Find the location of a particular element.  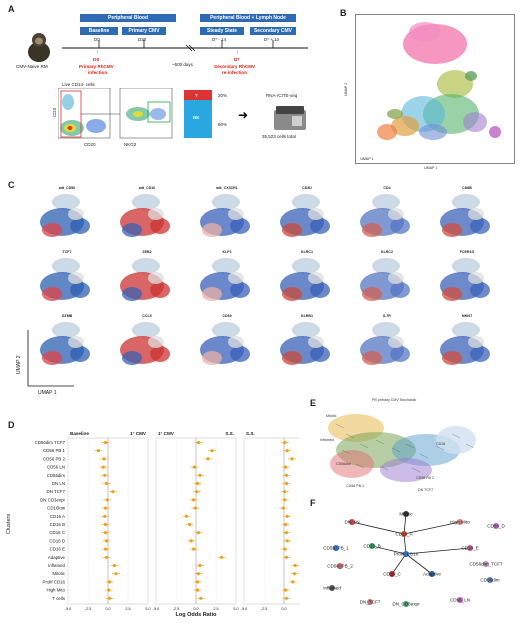

umap-title-gzmb: GZMB is located at coordinates (67, 316).